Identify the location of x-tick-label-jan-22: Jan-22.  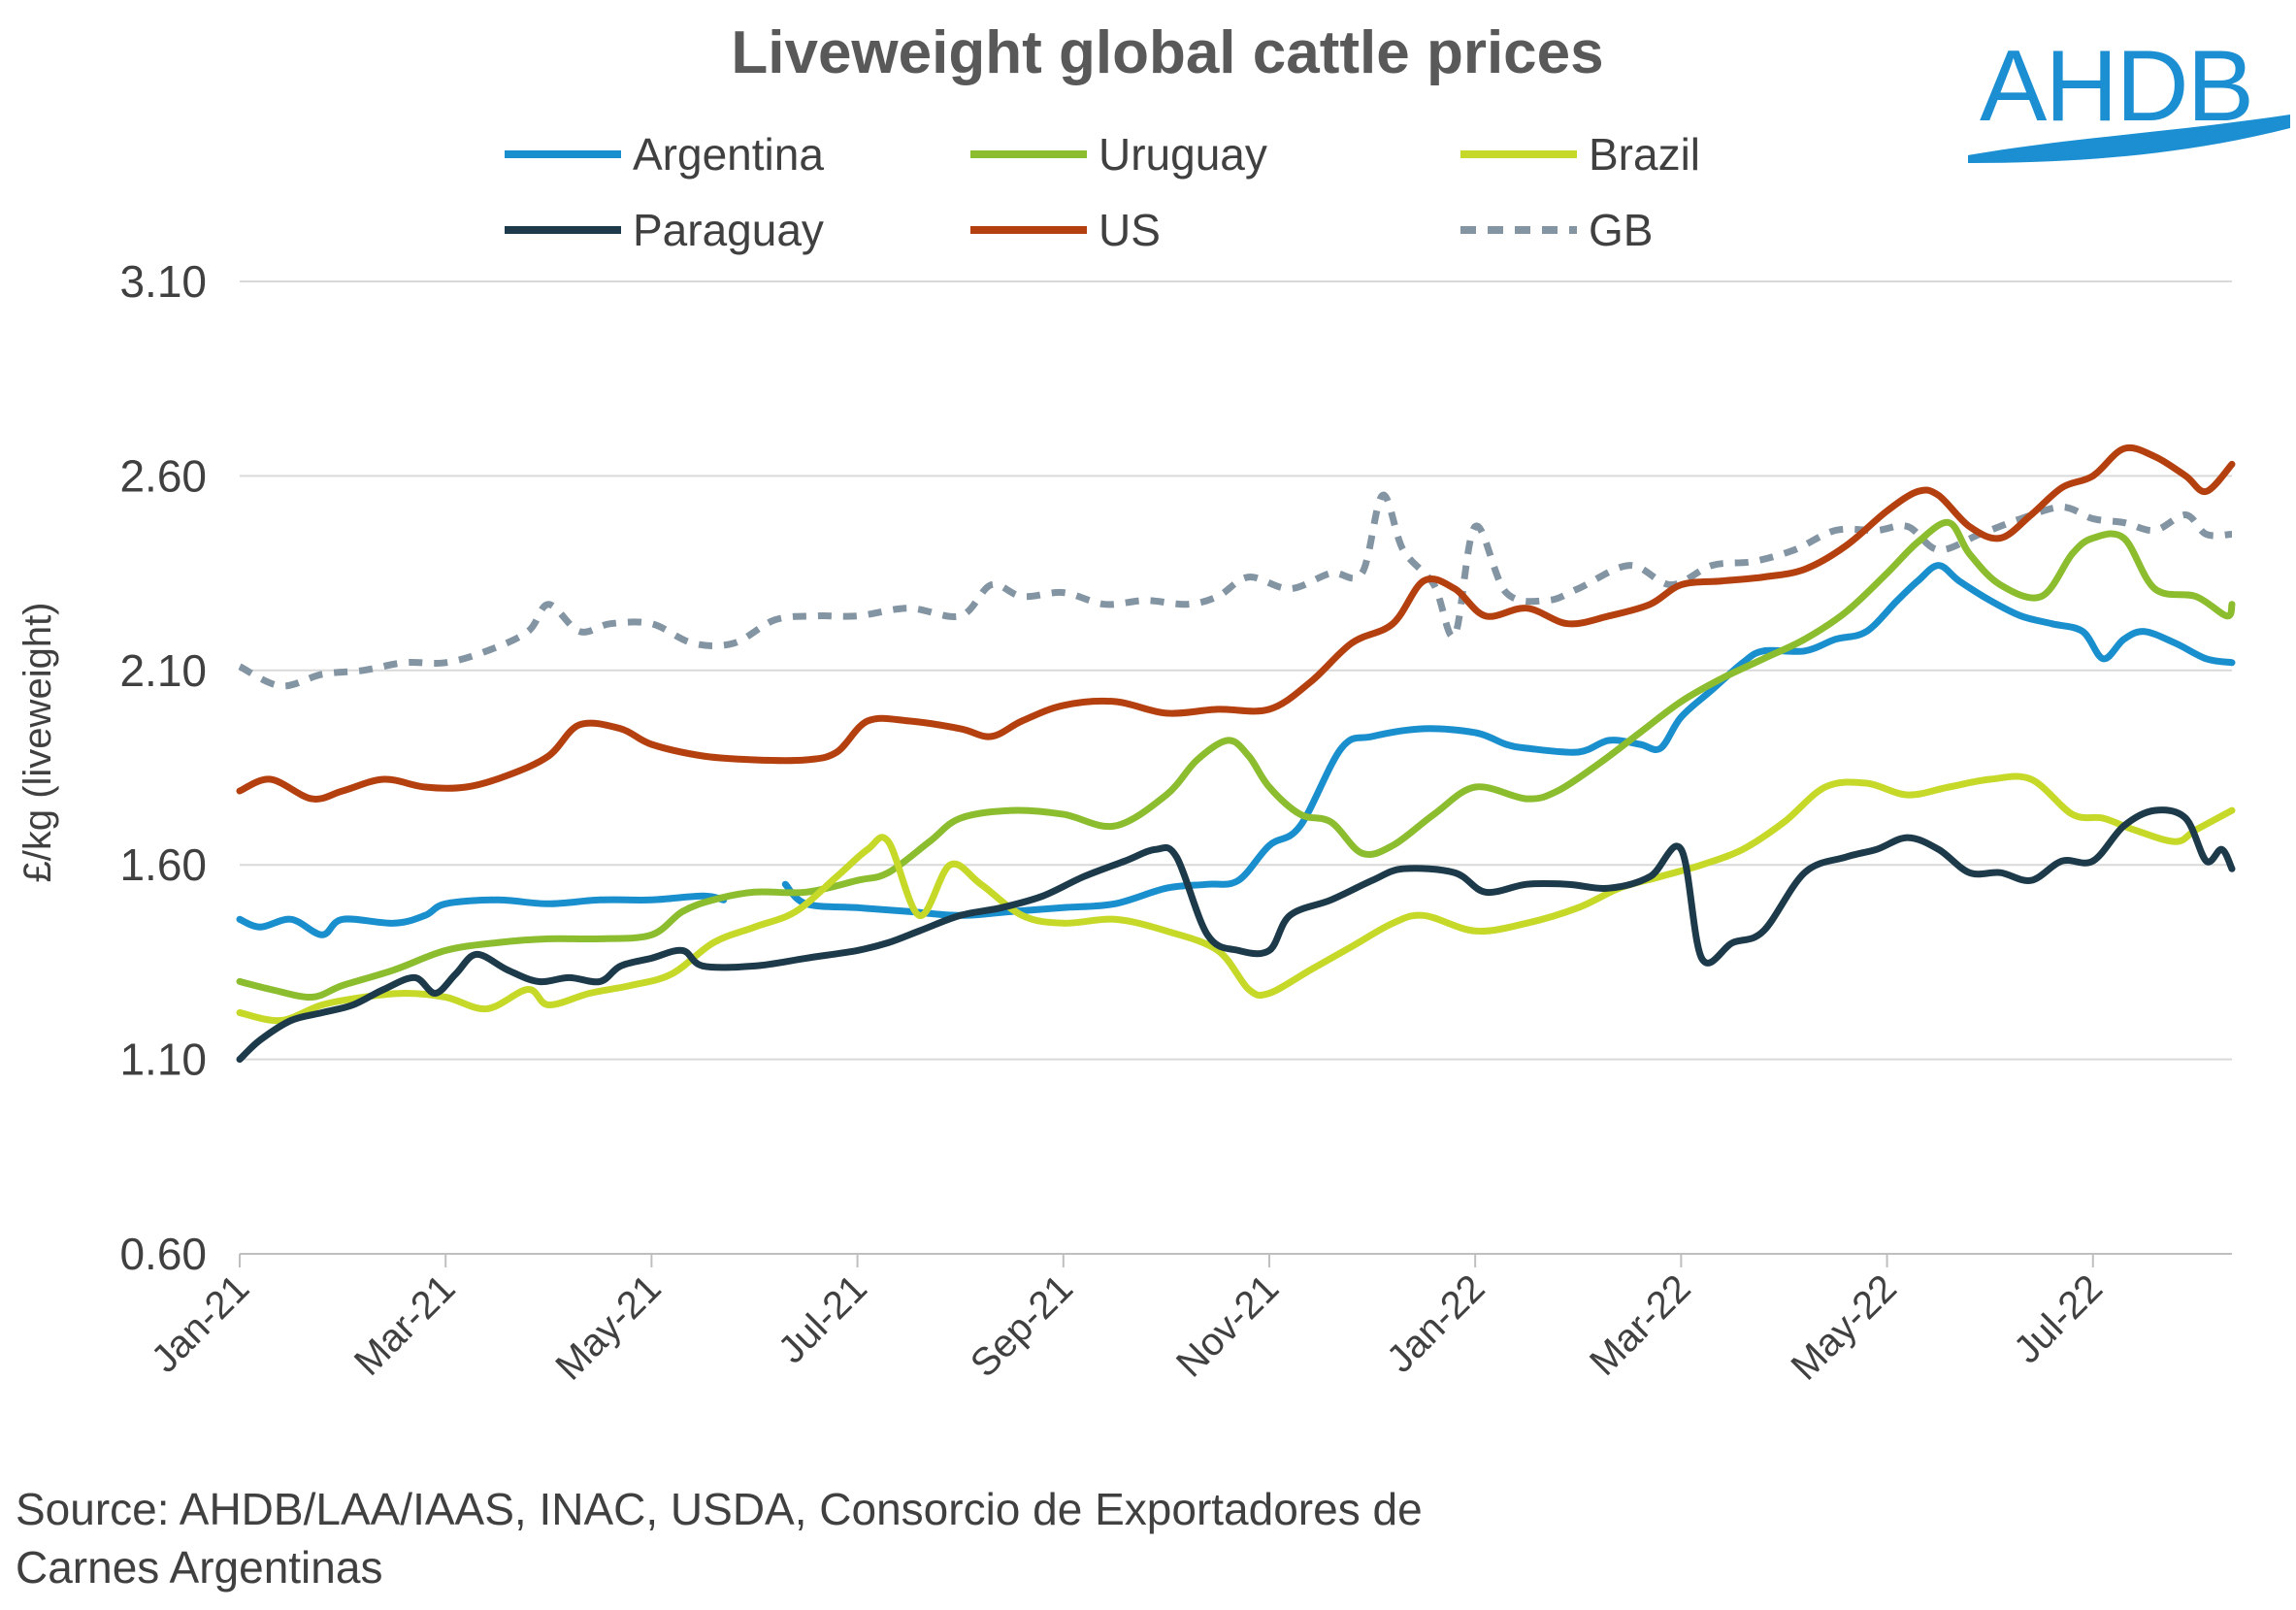
(1436, 1324).